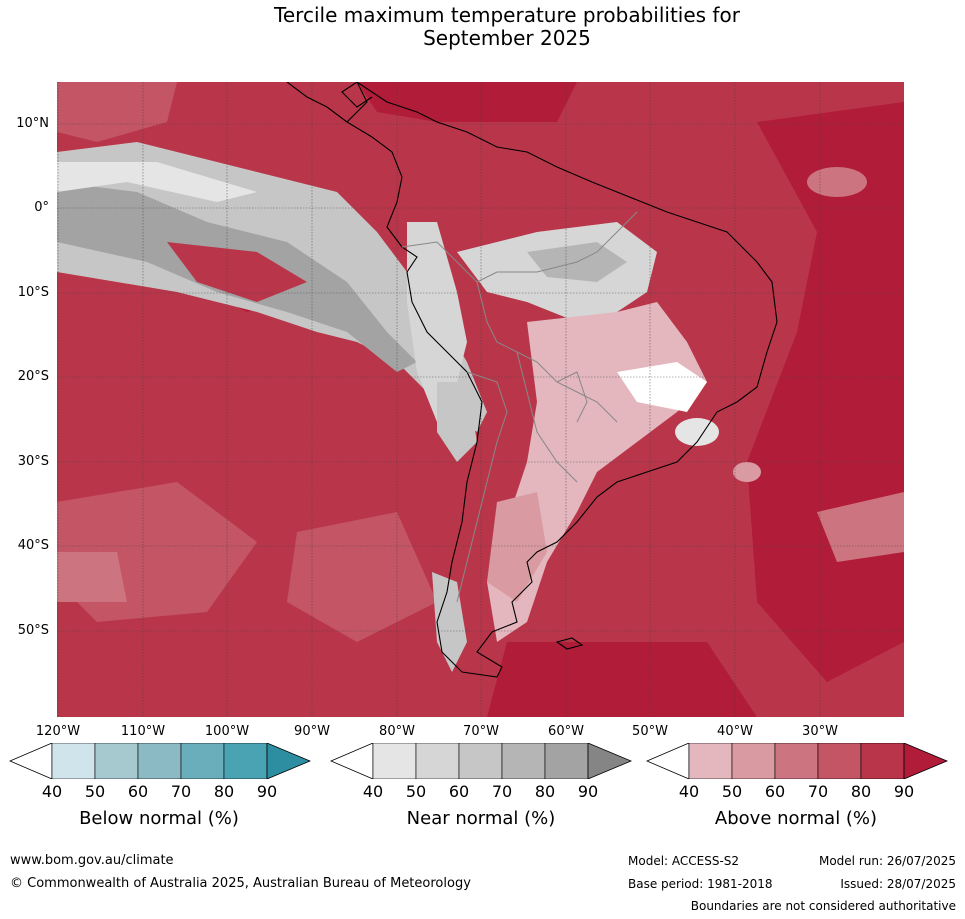  What do you see at coordinates (33, 461) in the screenshot?
I see `lat-label-30s: 30°S` at bounding box center [33, 461].